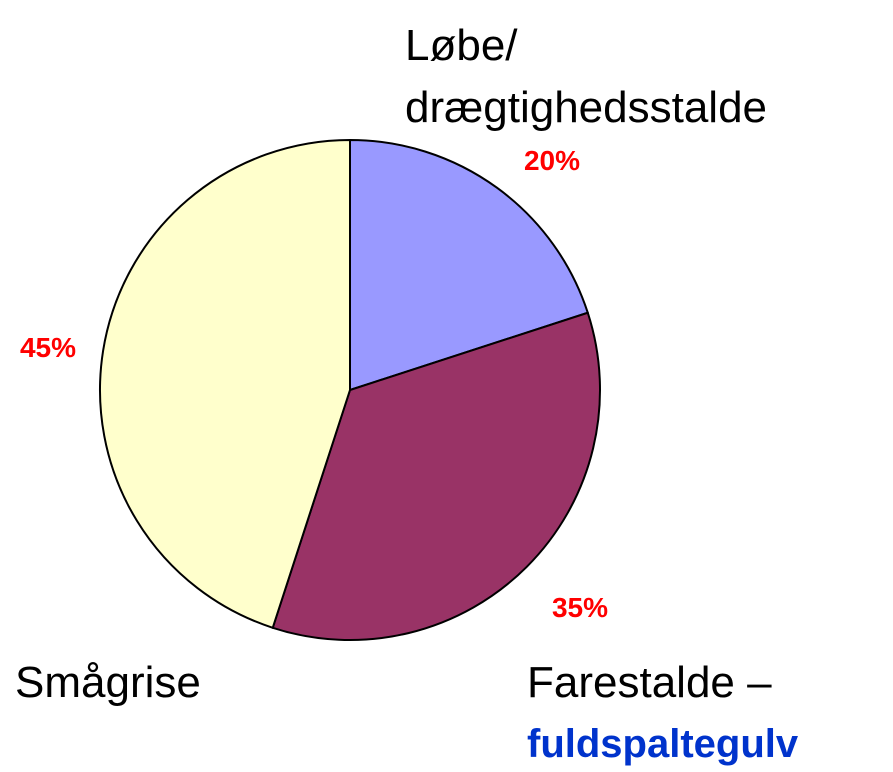  I want to click on category-label: fuldspaltegulv, so click(663, 744).